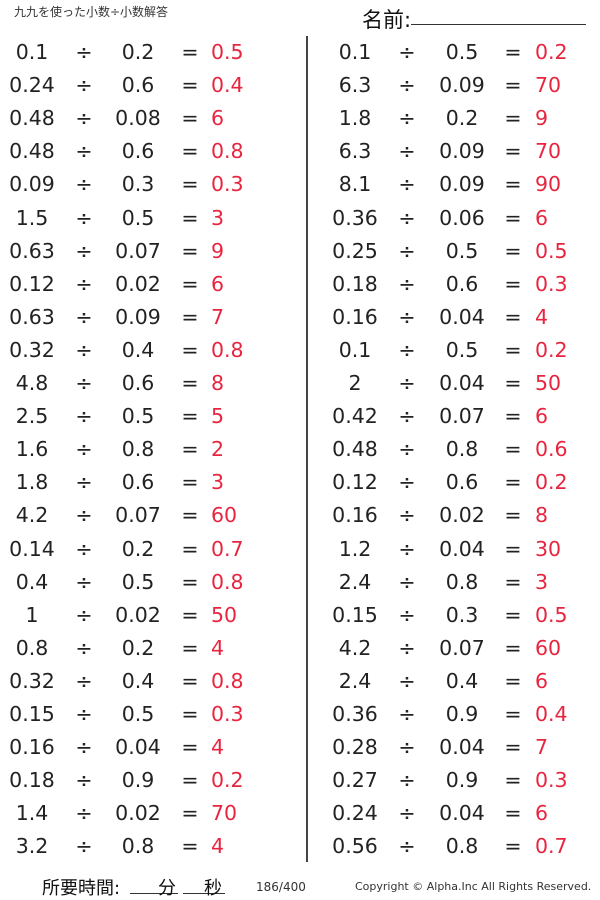  What do you see at coordinates (387, 20) in the screenshot?
I see `name-label: 名前:` at bounding box center [387, 20].